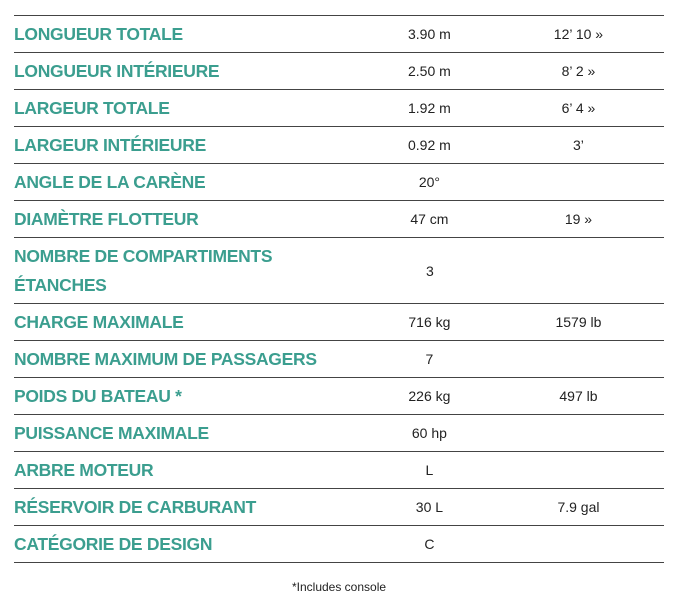  Describe the element at coordinates (110, 181) in the screenshot. I see `spec-label: ANGLE DE LA CARÈNE` at that location.